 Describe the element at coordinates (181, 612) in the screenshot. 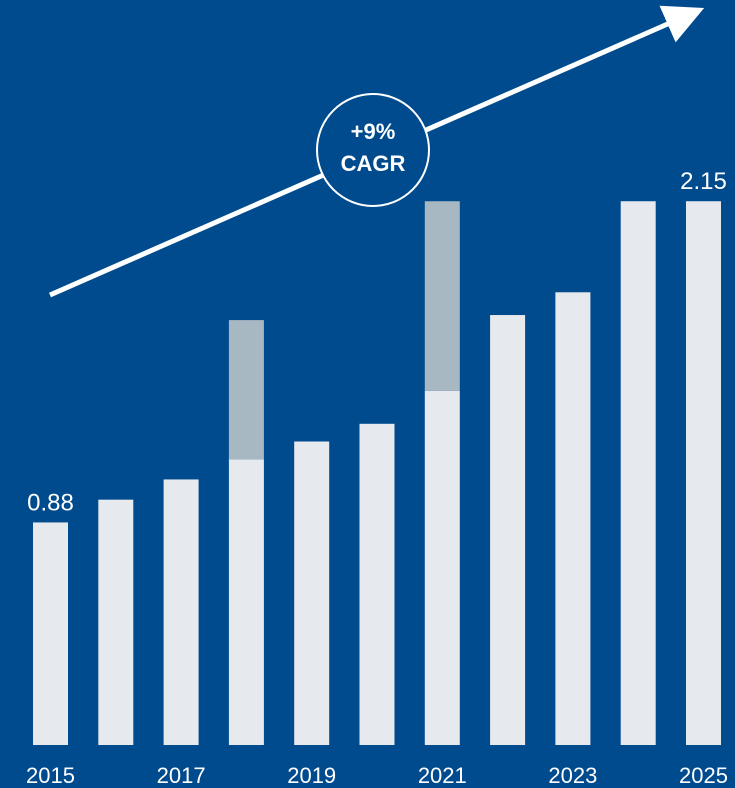

I see `bar-2017` at that location.